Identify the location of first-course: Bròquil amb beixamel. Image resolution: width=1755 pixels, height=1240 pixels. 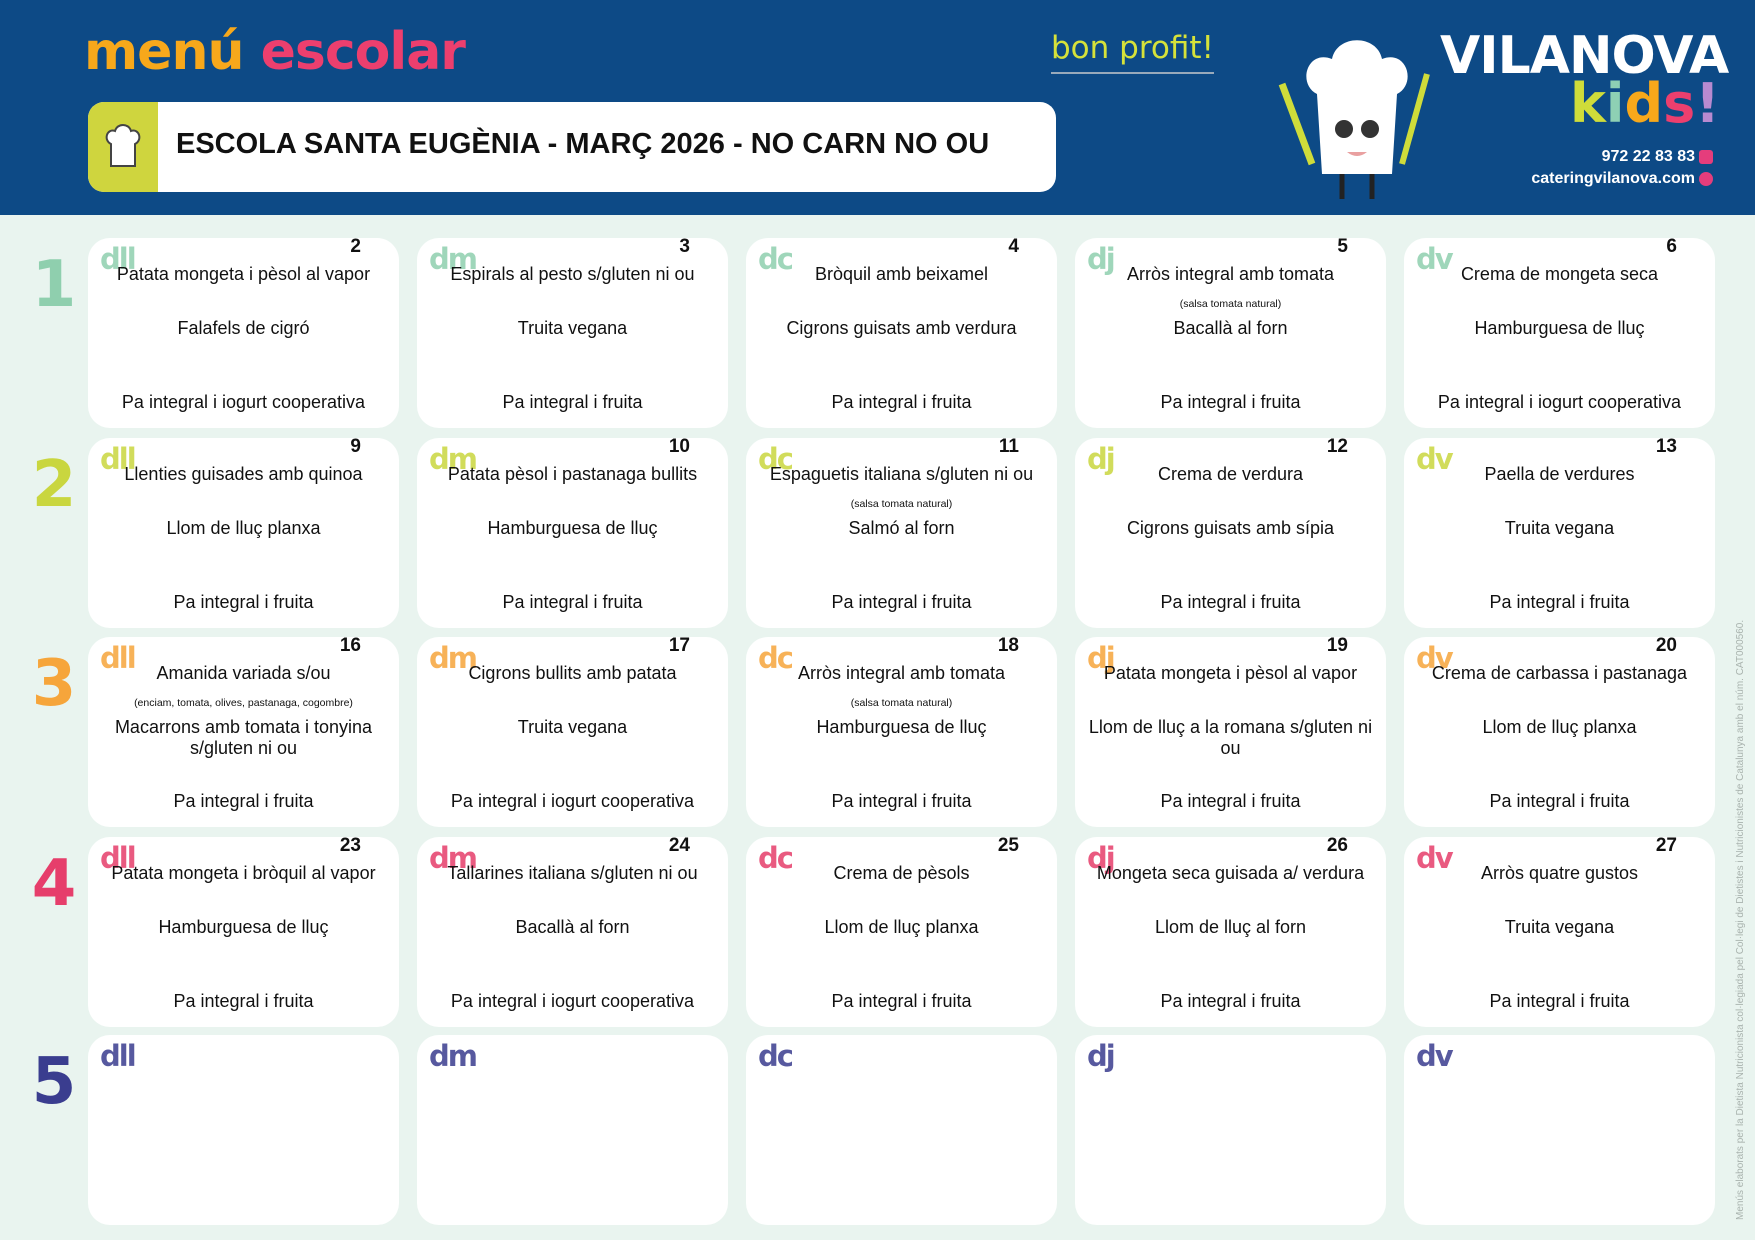
(901, 274).